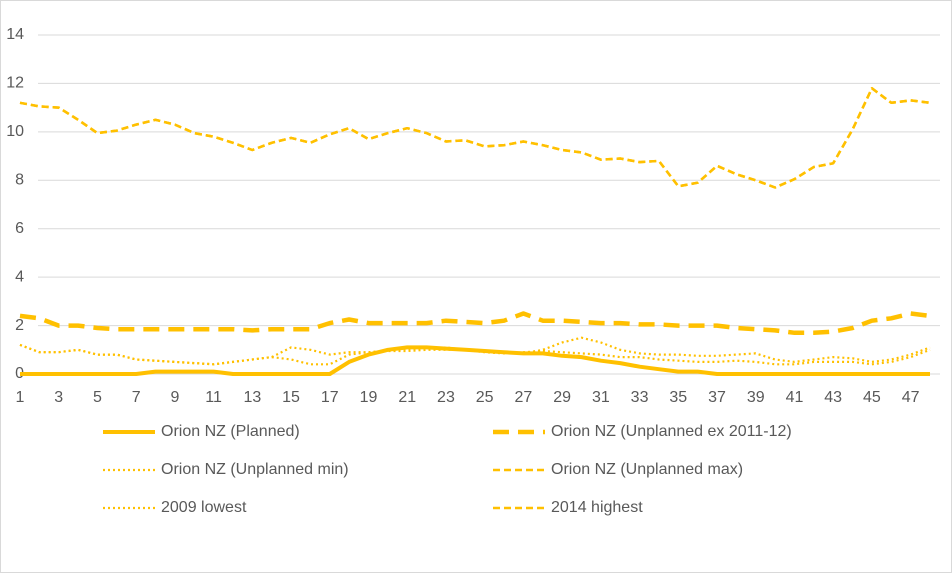 This screenshot has width=952, height=578. What do you see at coordinates (15, 131) in the screenshot?
I see `y-tick-label: 10` at bounding box center [15, 131].